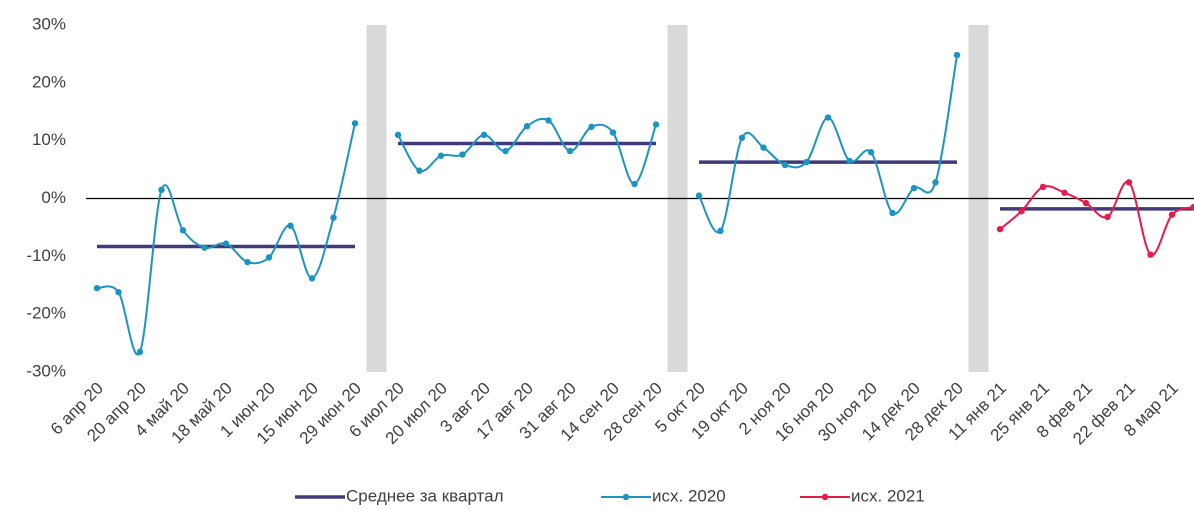 This screenshot has width=1194, height=510. Describe the element at coordinates (49, 139) in the screenshot. I see `y-tick-label: 10%` at that location.